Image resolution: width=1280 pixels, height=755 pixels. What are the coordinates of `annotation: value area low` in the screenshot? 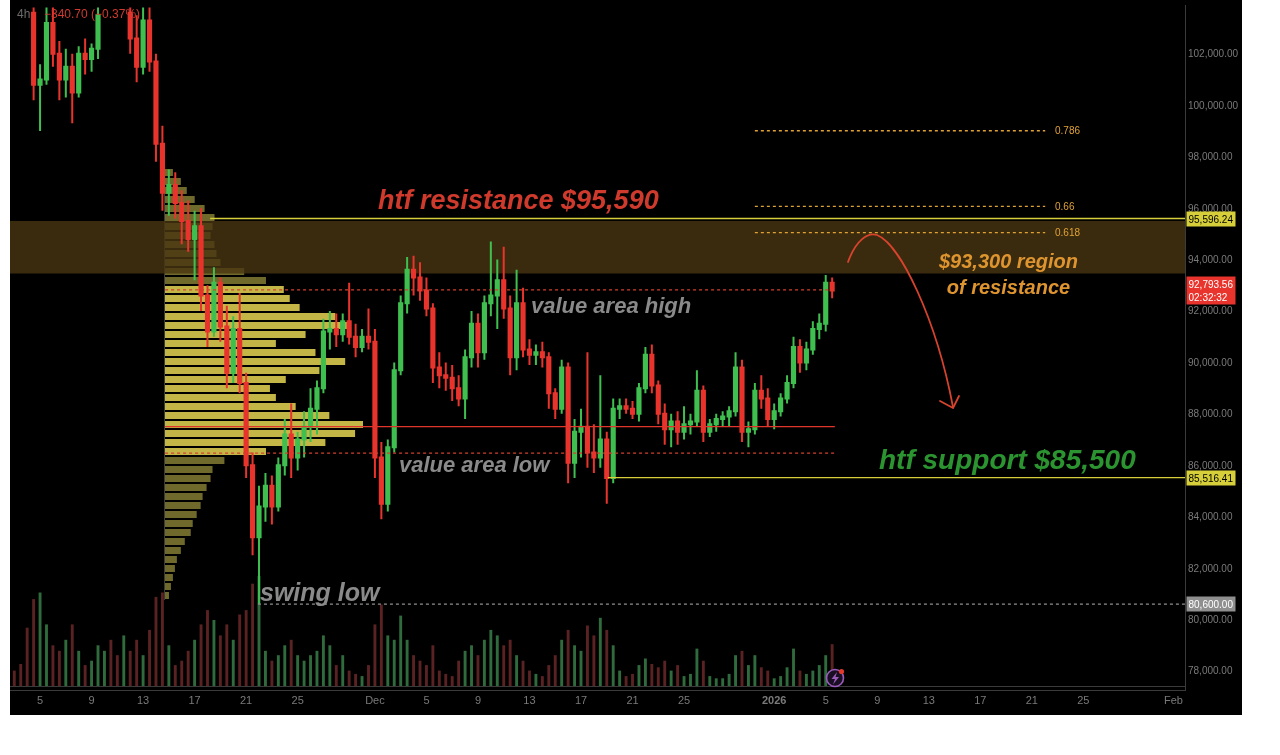 It's located at (475, 464).